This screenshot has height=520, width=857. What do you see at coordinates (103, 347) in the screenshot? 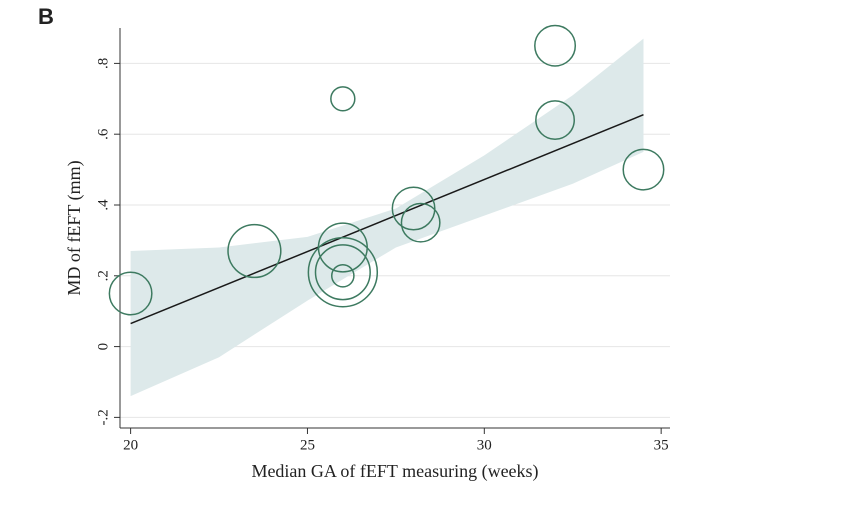
I see `y-tick-label: 0` at bounding box center [103, 347].